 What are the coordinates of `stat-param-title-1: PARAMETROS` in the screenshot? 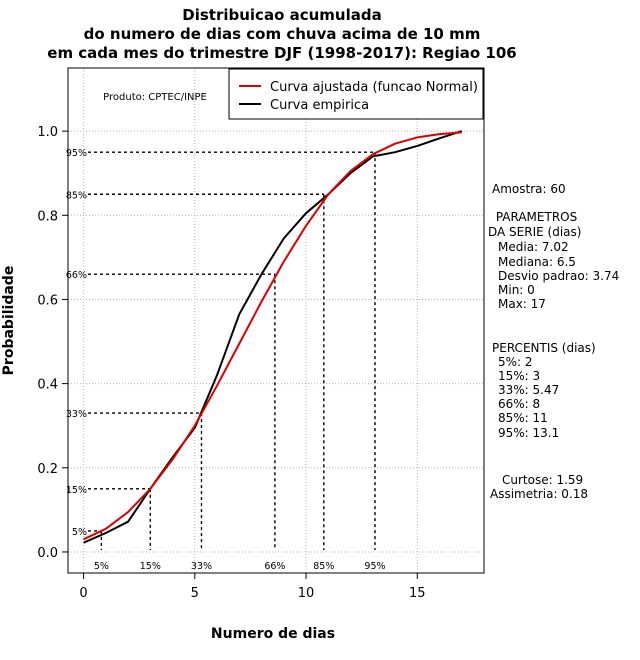 It's located at (535, 217).